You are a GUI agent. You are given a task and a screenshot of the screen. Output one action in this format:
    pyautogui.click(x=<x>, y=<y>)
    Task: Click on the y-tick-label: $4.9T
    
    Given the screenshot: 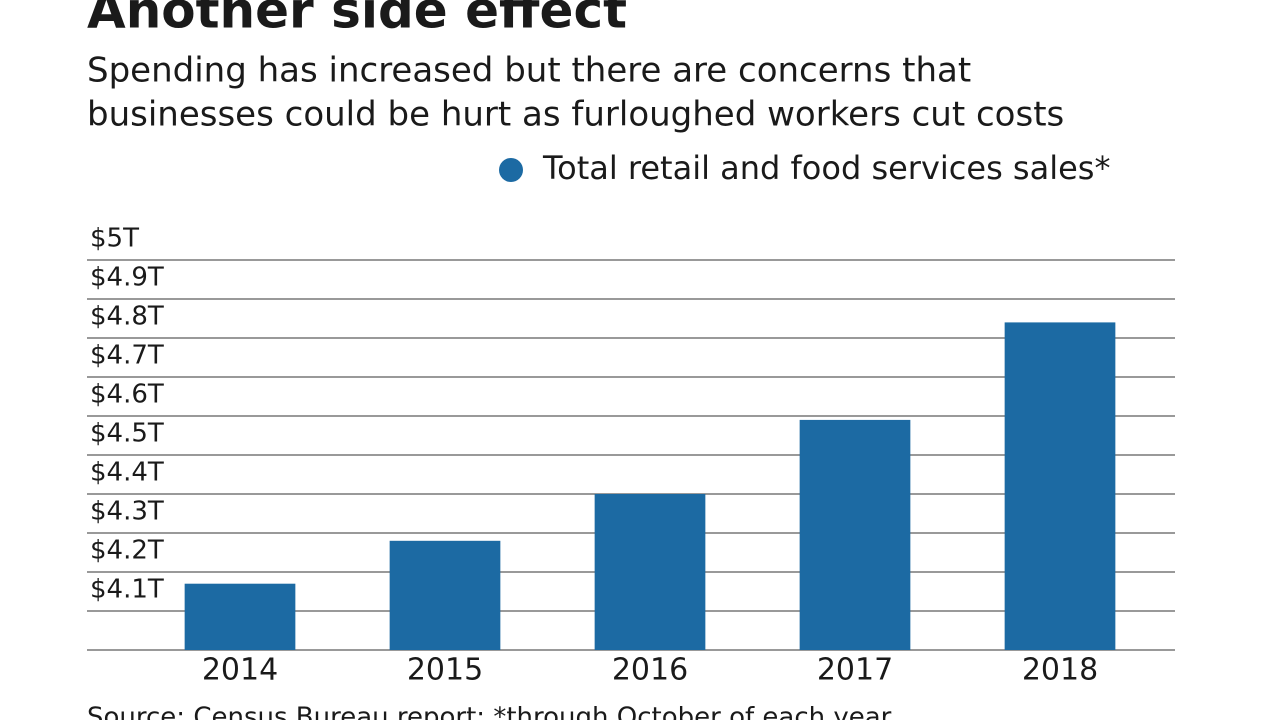 What is the action you would take?
    pyautogui.click(x=127, y=278)
    